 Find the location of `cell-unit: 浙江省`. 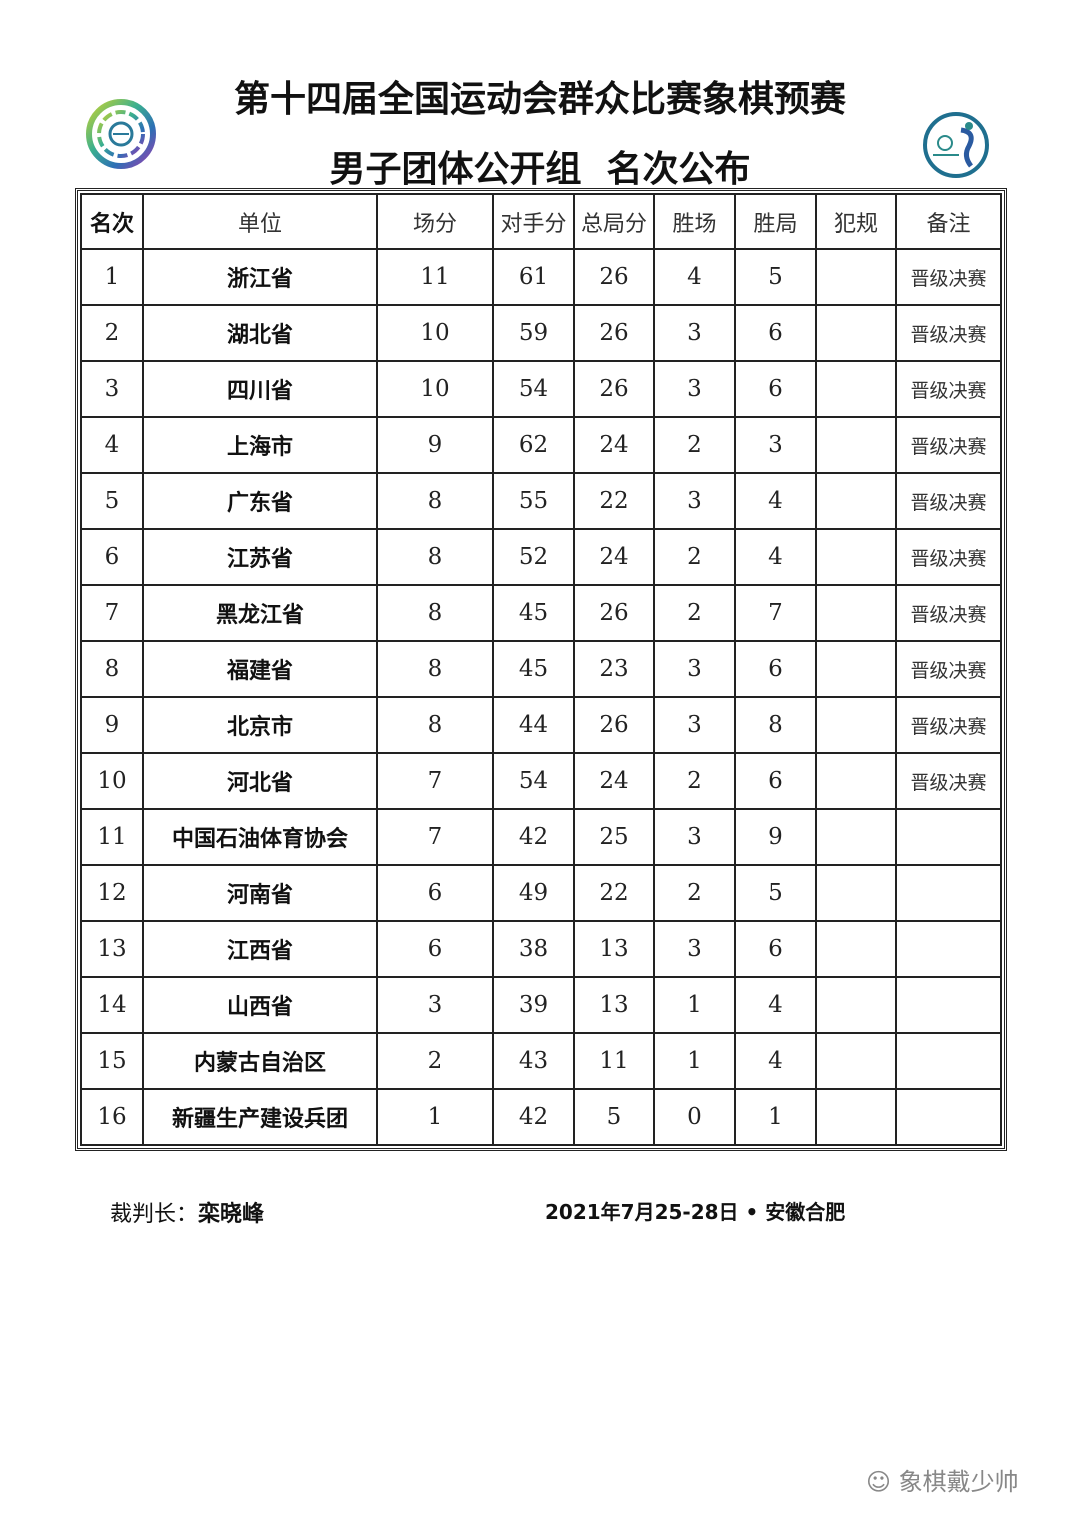

cell-unit: 浙江省 is located at coordinates (260, 277).